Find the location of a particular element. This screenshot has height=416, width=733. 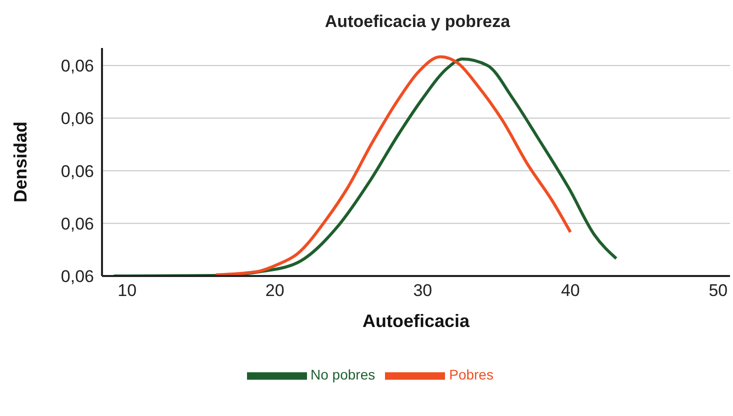

chart-title: Autoeficacia y pobreza is located at coordinates (418, 22).